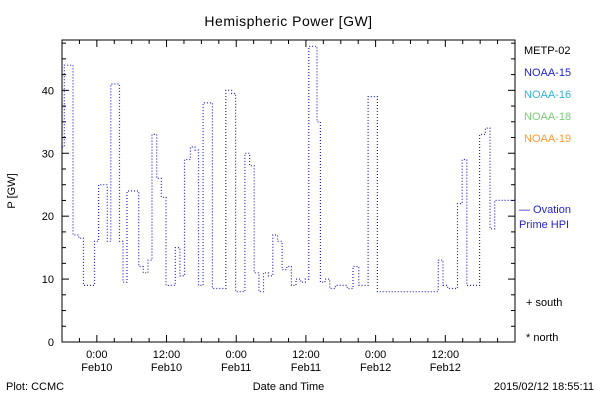  Describe the element at coordinates (288, 387) in the screenshot. I see `x-axis-title: Date and Time` at that location.